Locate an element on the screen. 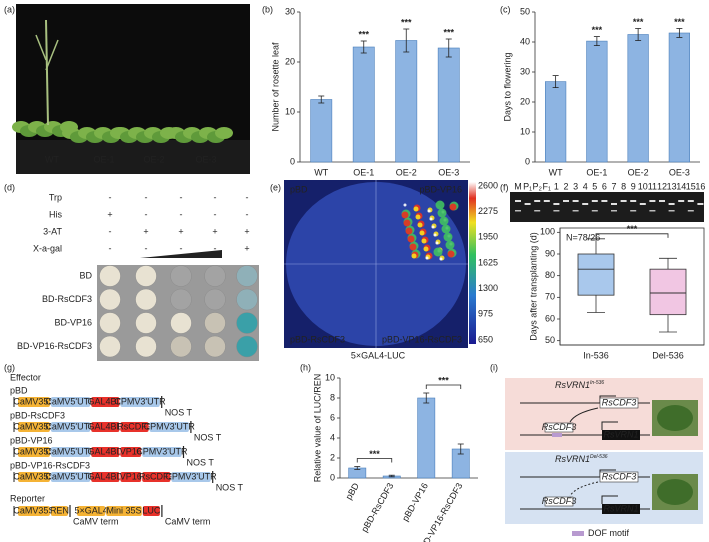 This screenshot has width=709, height=542. leaf is located at coordinates (224, 133).